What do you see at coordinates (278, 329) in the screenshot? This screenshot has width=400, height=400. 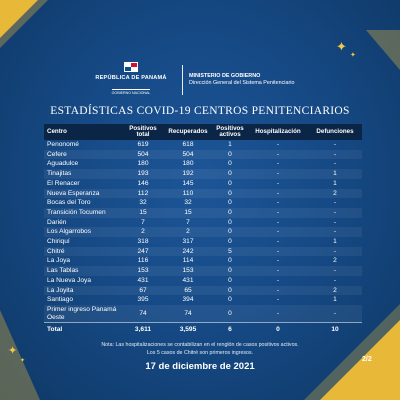 I see `total-hospitalizacion: 0` at bounding box center [278, 329].